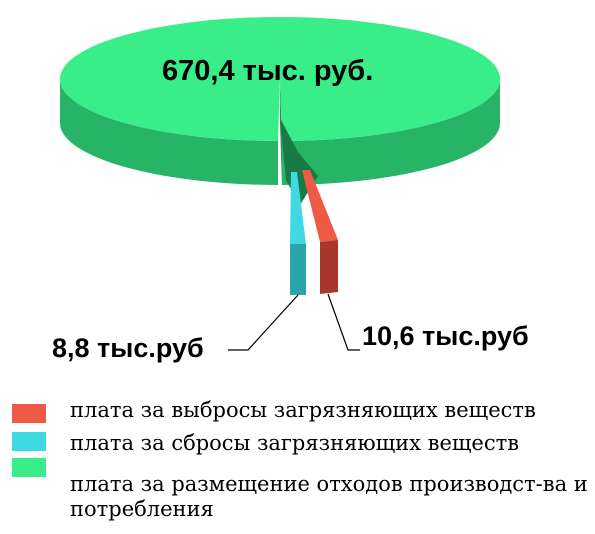  Describe the element at coordinates (29, 467) in the screenshot. I see `legend-swatch-waste` at that location.